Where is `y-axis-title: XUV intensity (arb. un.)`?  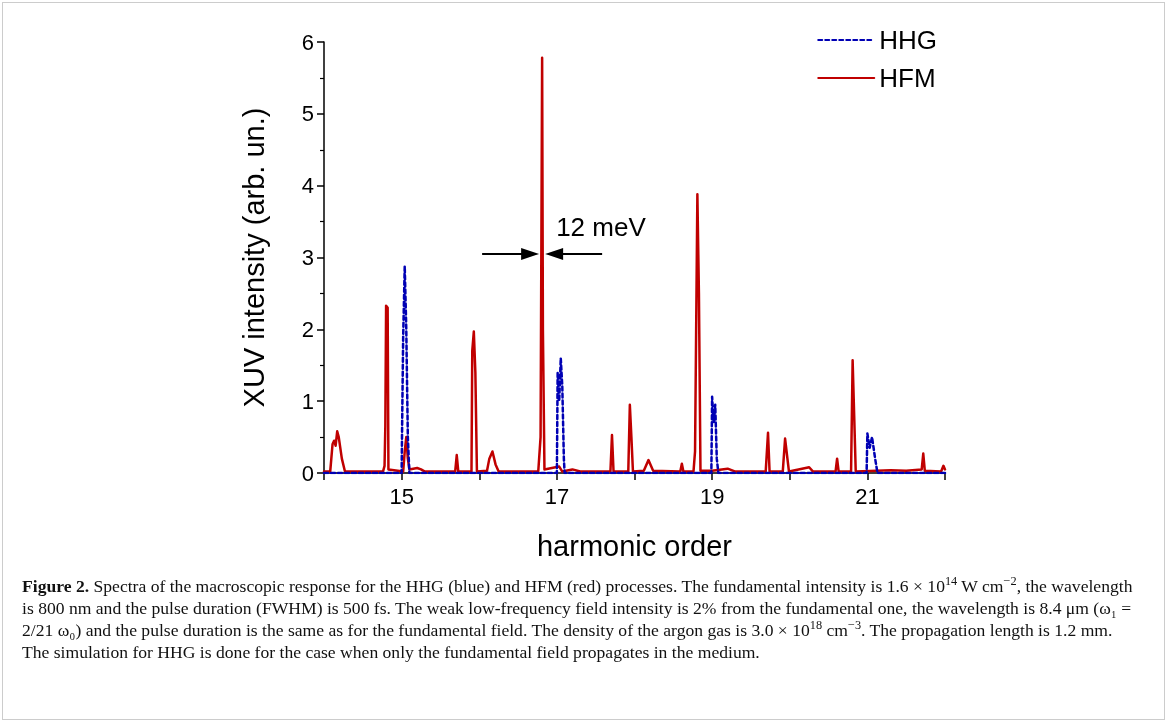
y-axis-title: XUV intensity (arb. un.) is located at coordinates (253, 257).